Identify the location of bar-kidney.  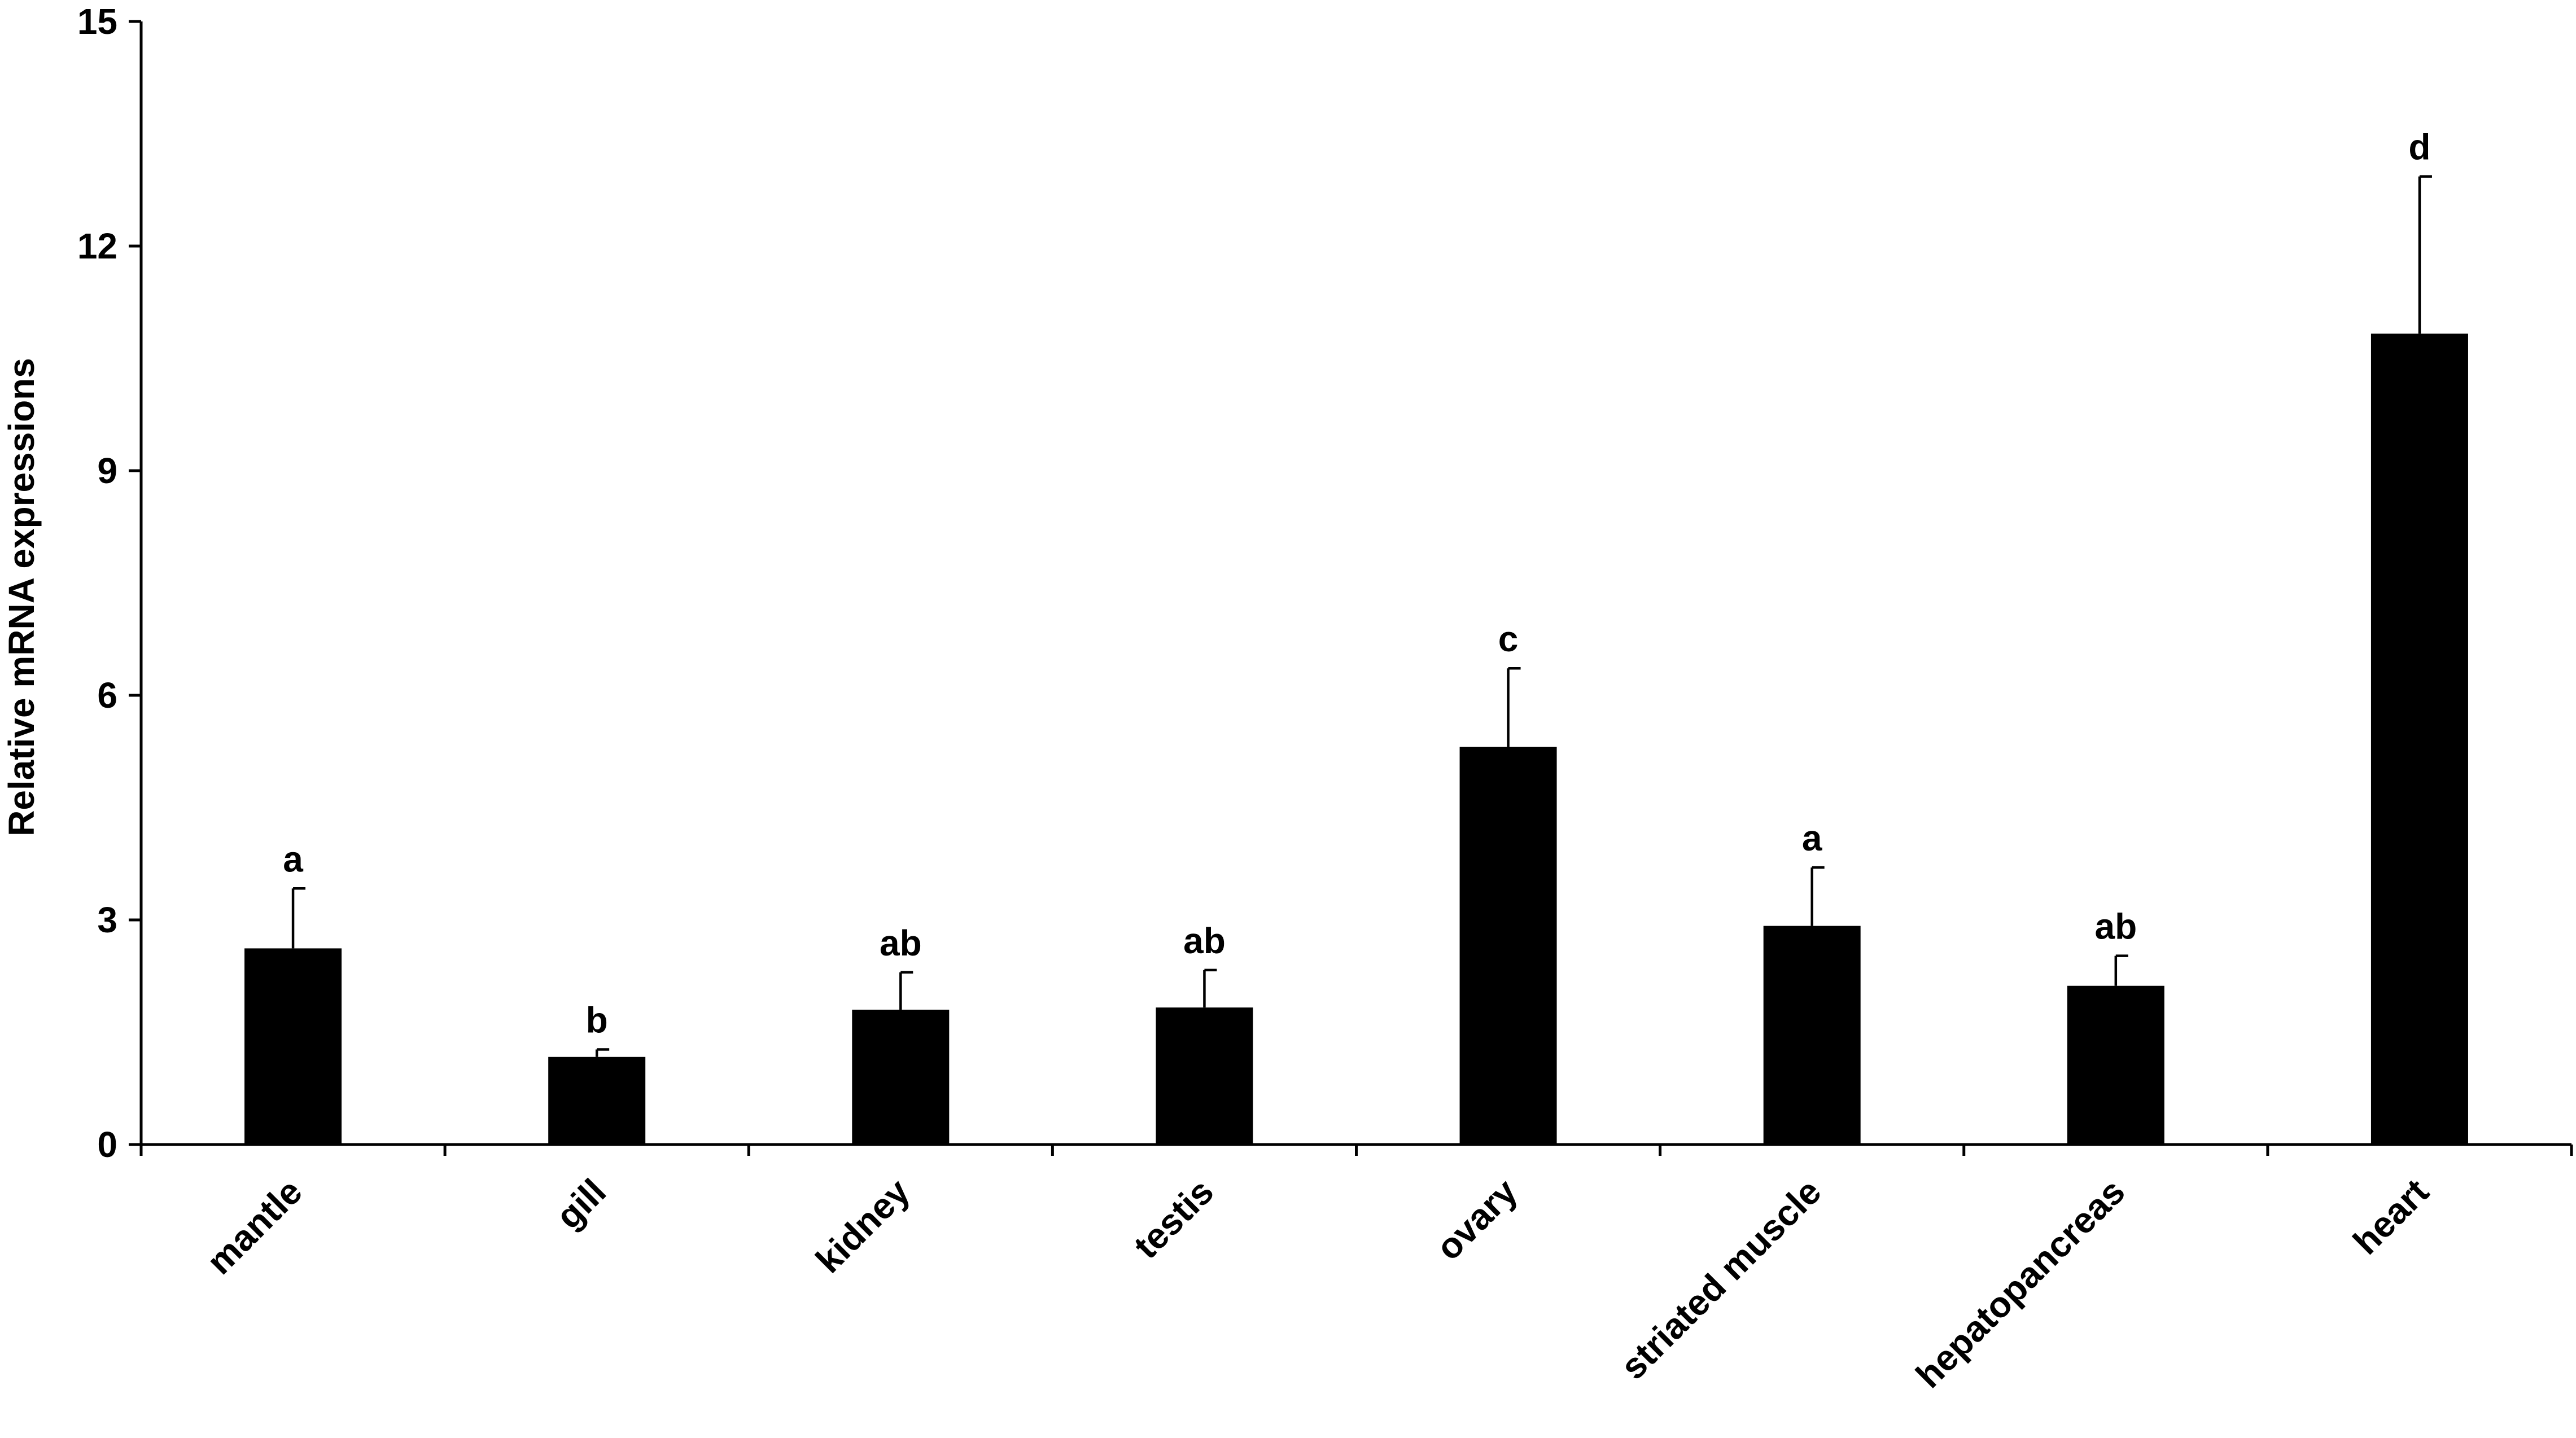
(901, 1077).